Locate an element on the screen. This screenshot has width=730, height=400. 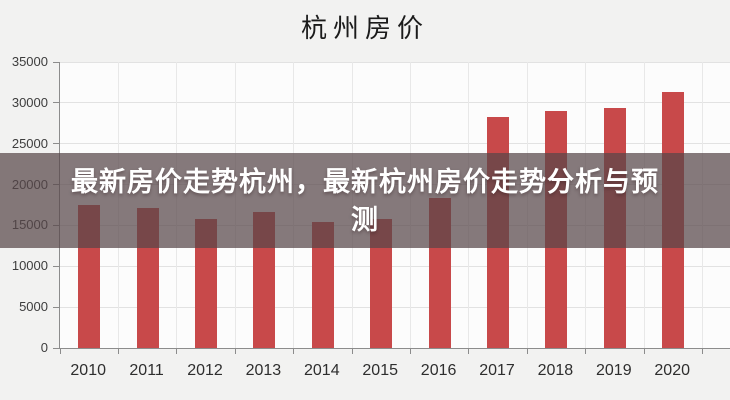
bar-2014 is located at coordinates (322, 285).